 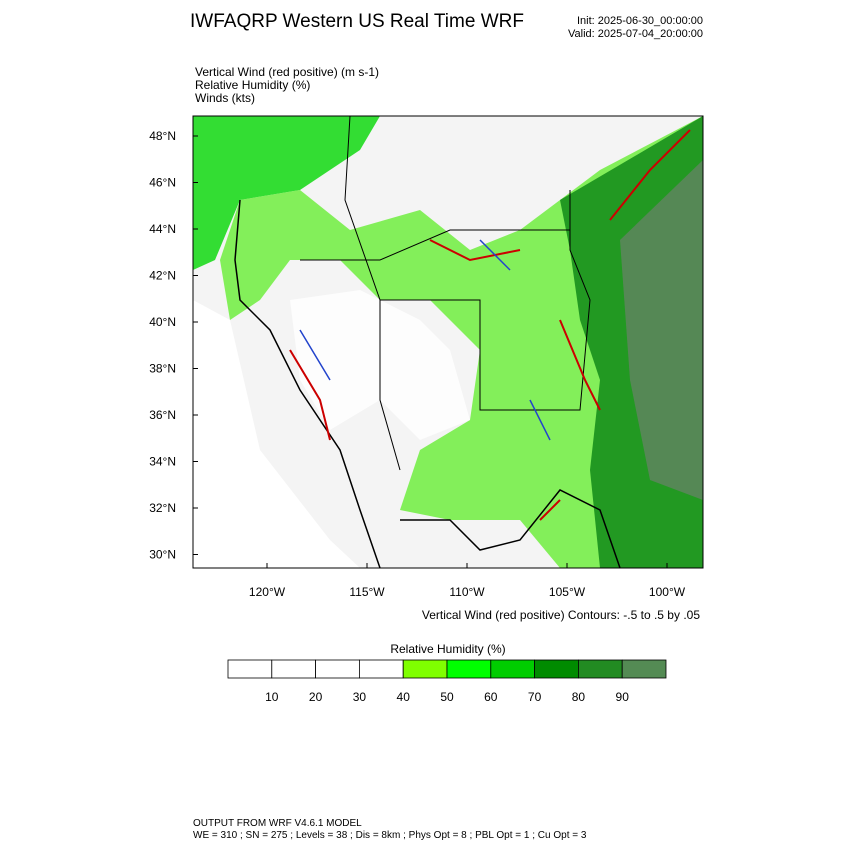 I want to click on colorbar-label: 90, so click(x=623, y=697).